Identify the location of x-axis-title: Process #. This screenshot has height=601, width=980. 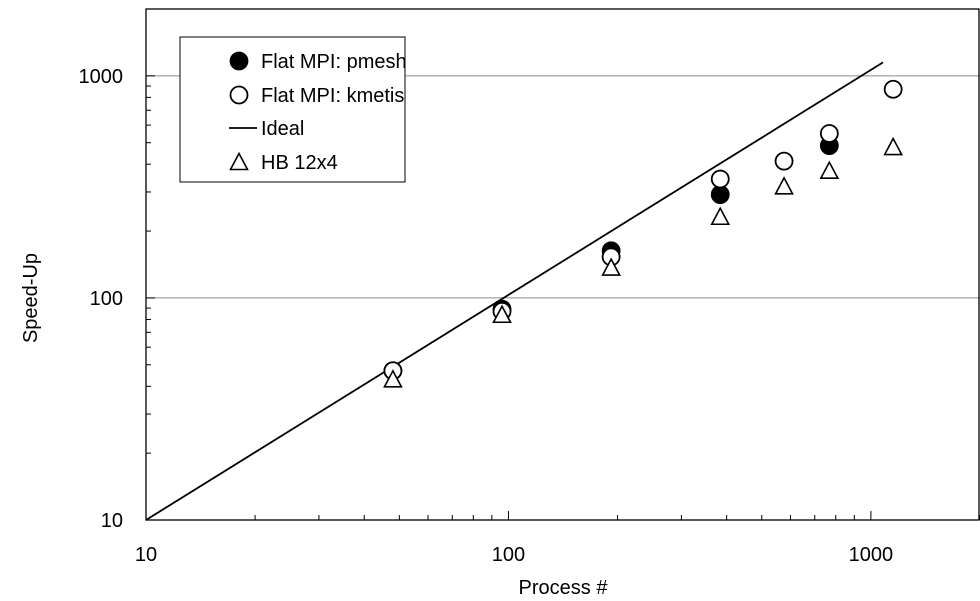
(564, 588).